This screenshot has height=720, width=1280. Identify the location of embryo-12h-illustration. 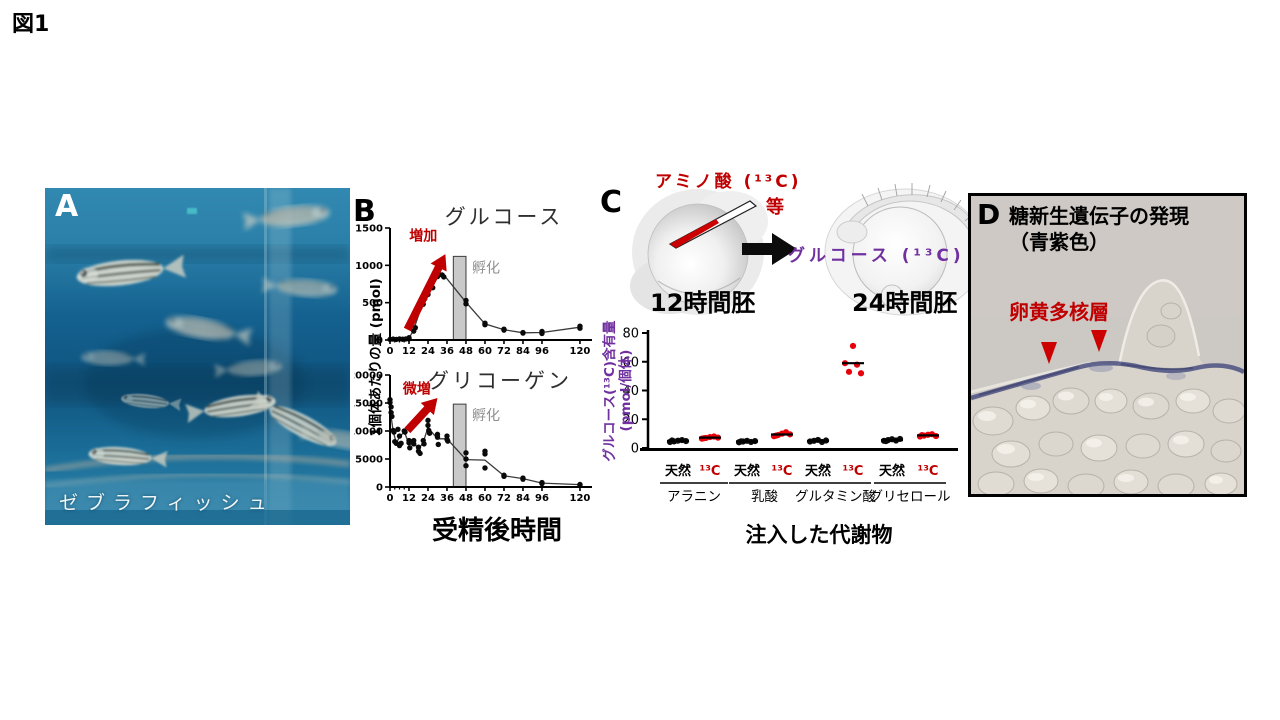
(699, 252).